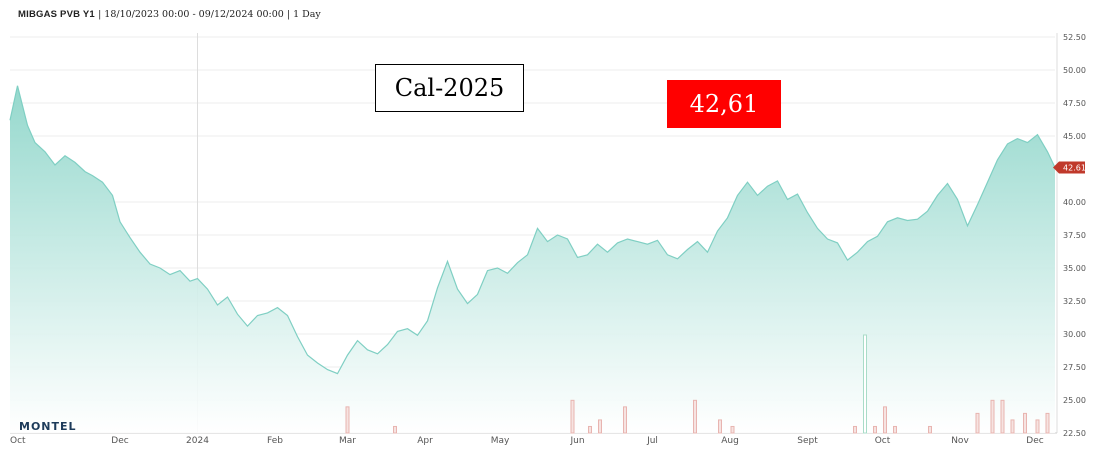 This screenshot has height=470, width=1105. I want to click on product-label-box: Cal-2025, so click(449, 88).